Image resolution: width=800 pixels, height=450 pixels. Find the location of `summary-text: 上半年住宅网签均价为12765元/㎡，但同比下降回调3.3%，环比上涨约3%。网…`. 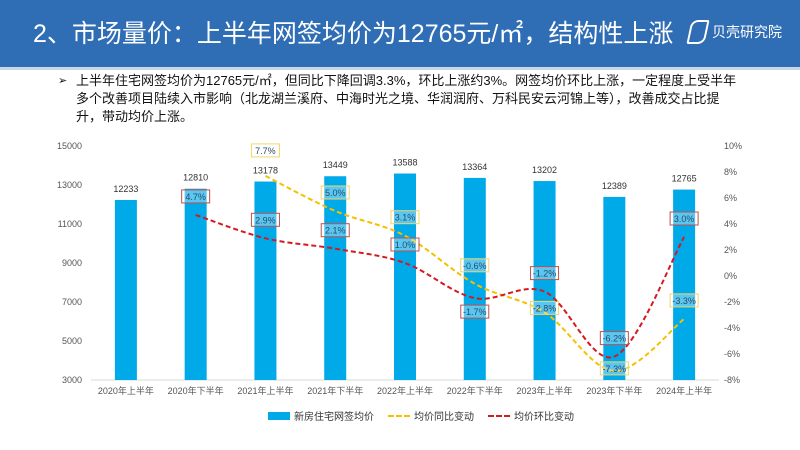

summary-text: 上半年住宅网签均价为12765元/㎡，但同比下降回调3.3%，环比上涨约3%。网… is located at coordinates (406, 98).